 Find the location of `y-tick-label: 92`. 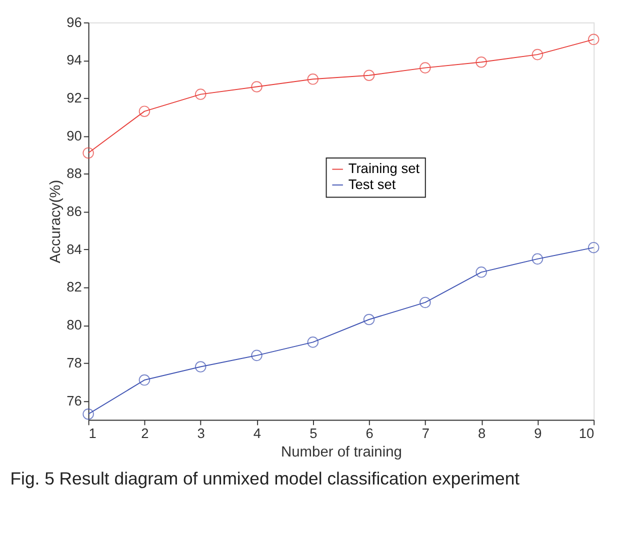

y-tick-label: 92 is located at coordinates (74, 98).